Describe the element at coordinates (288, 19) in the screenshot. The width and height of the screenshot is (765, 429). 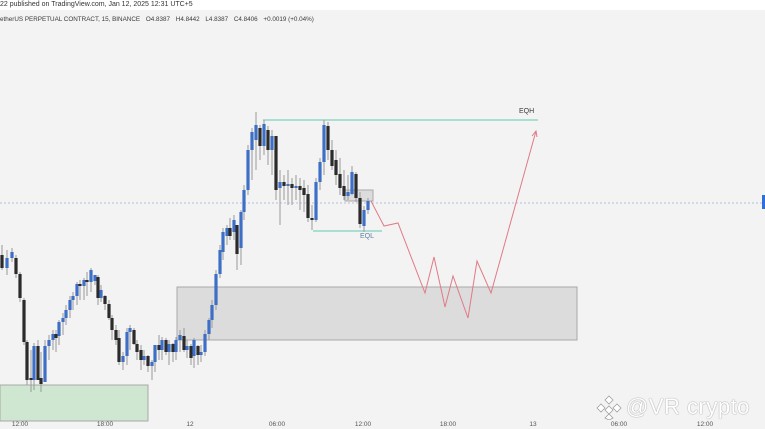
I see `ohlc-change: +0.0019 (+0.04%)` at that location.